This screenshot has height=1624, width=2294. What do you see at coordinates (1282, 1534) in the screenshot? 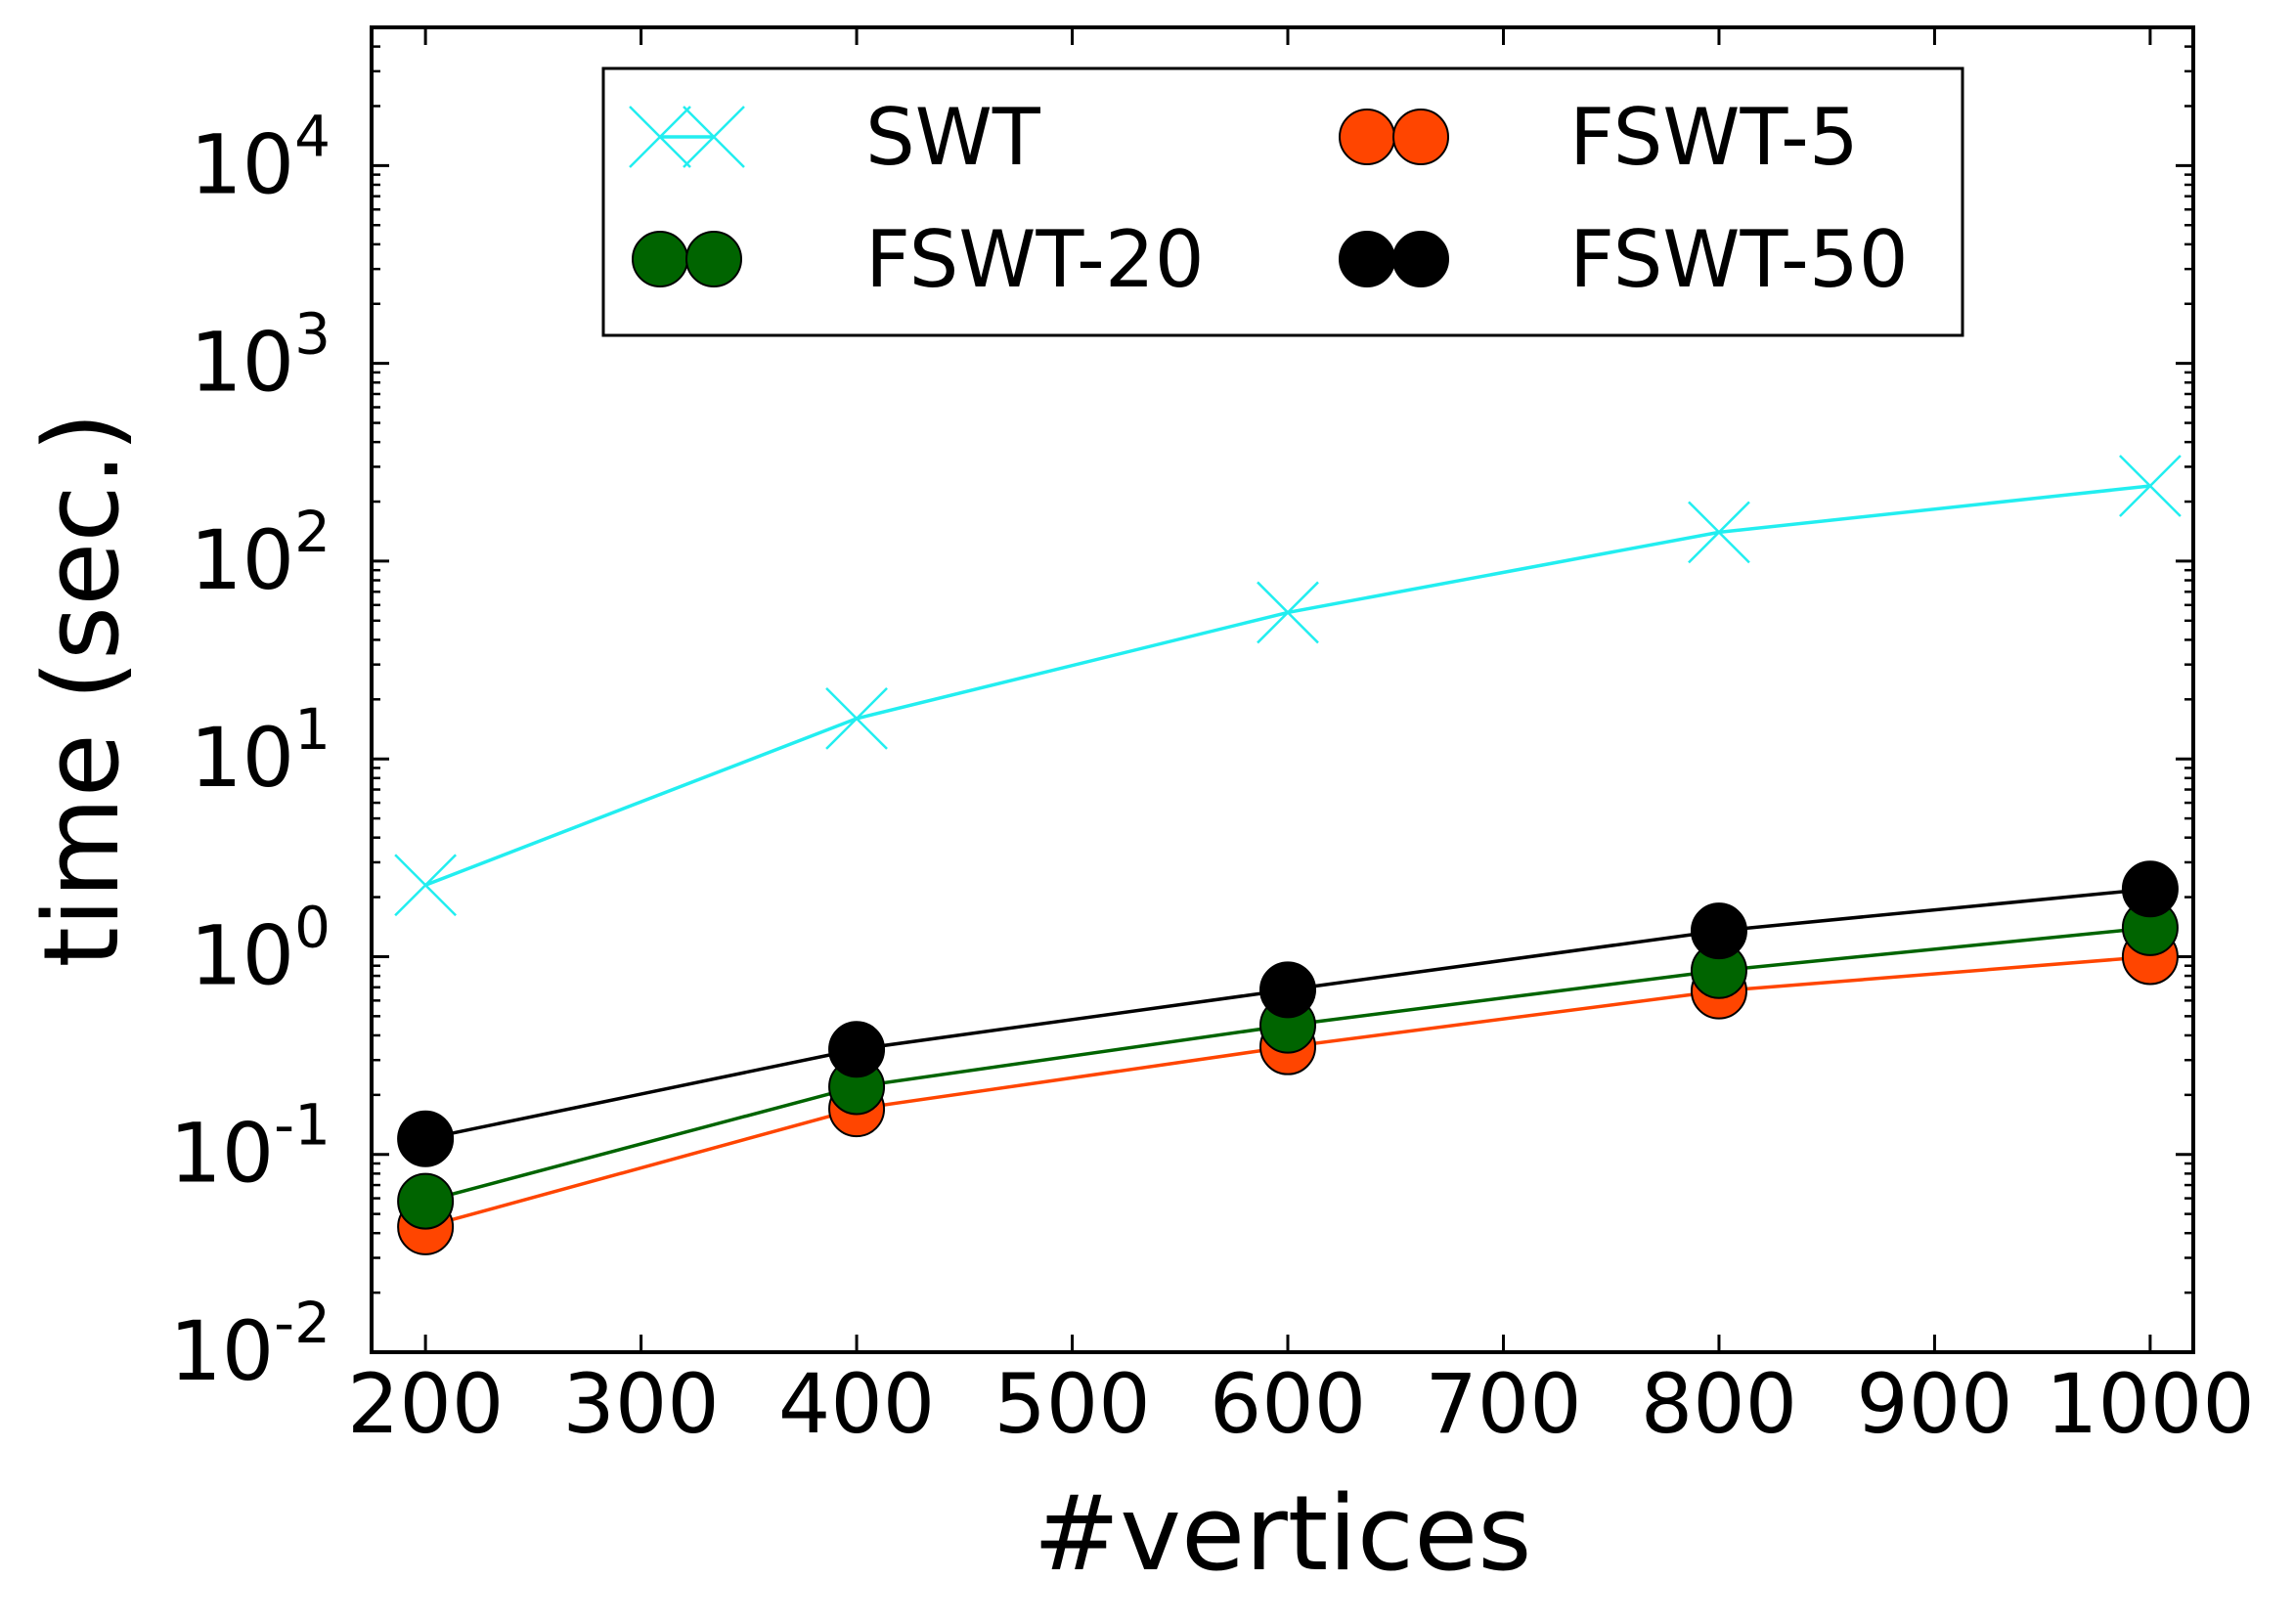
I see `x-axis-label: #vertices` at bounding box center [1282, 1534].